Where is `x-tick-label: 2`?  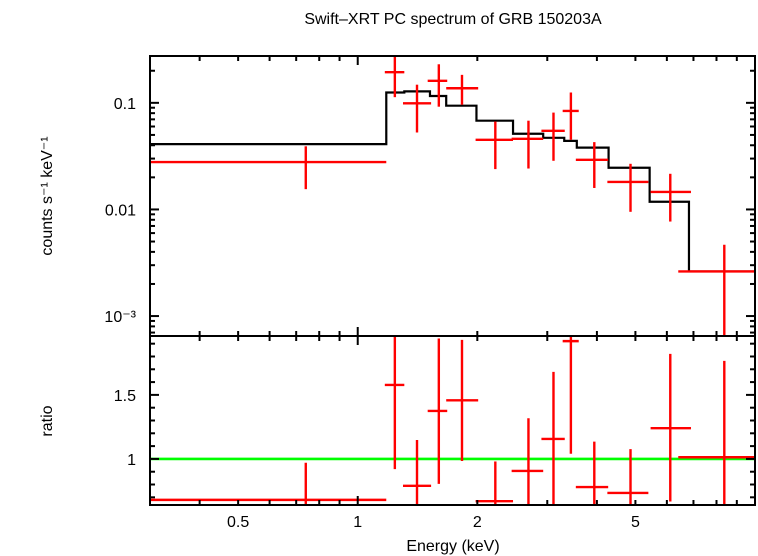
x-tick-label: 2 is located at coordinates (477, 522).